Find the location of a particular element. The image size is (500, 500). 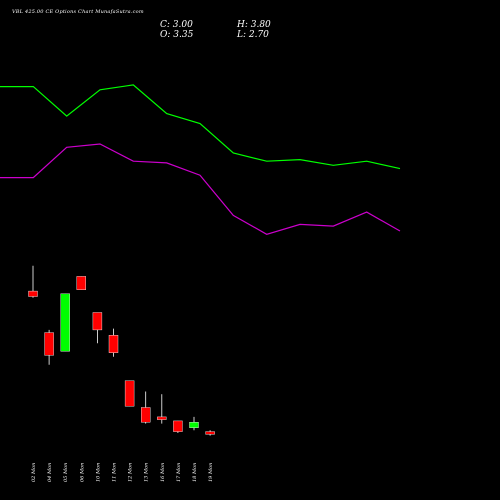

x-tick-label: 16 Mon is located at coordinates (163, 472).